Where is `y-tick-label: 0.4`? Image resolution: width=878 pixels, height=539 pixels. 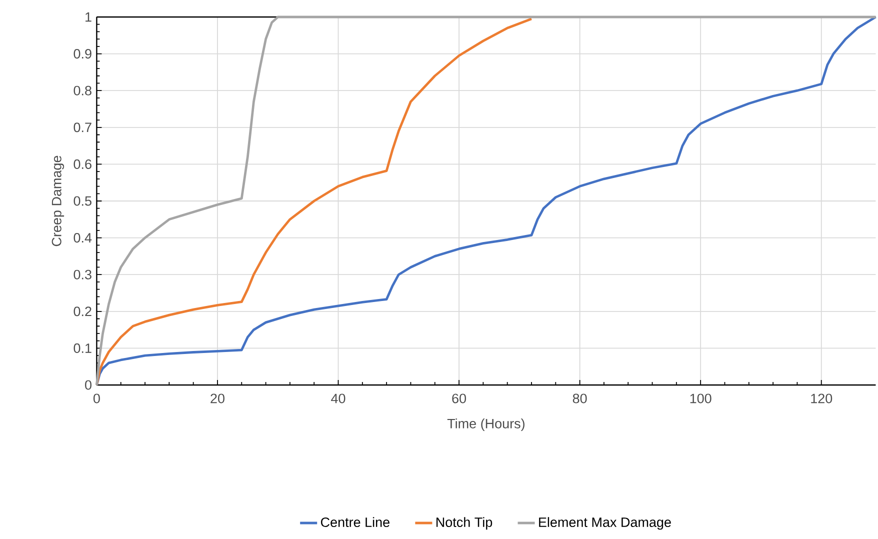
y-tick-label: 0.4 is located at coordinates (83, 238).